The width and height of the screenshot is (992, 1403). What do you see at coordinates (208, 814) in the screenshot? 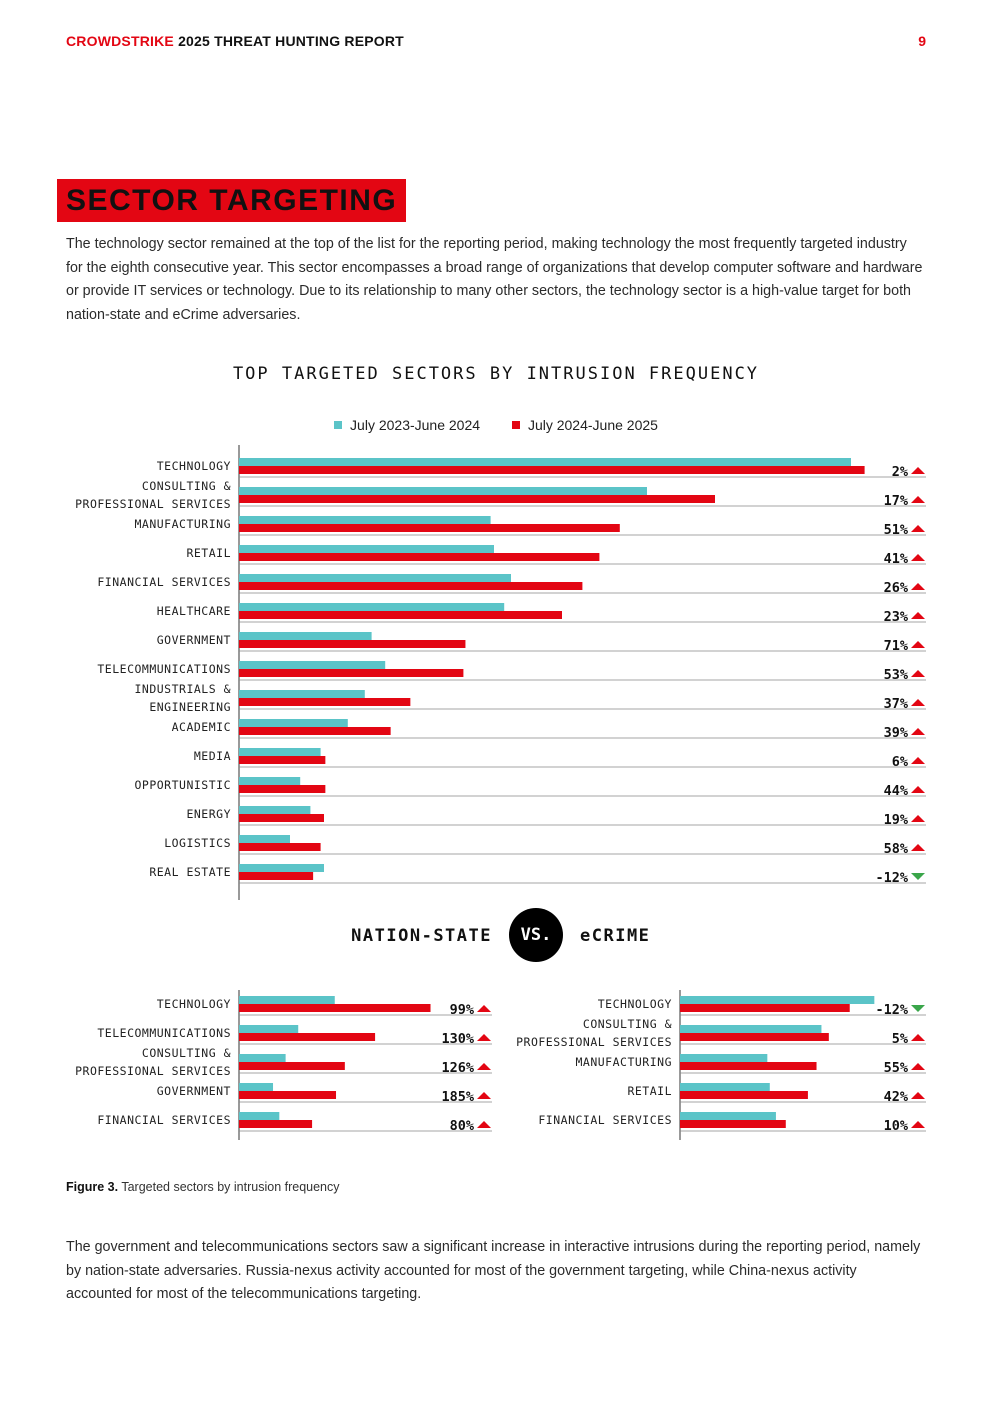
I see `category-label: ENERGY` at bounding box center [208, 814].